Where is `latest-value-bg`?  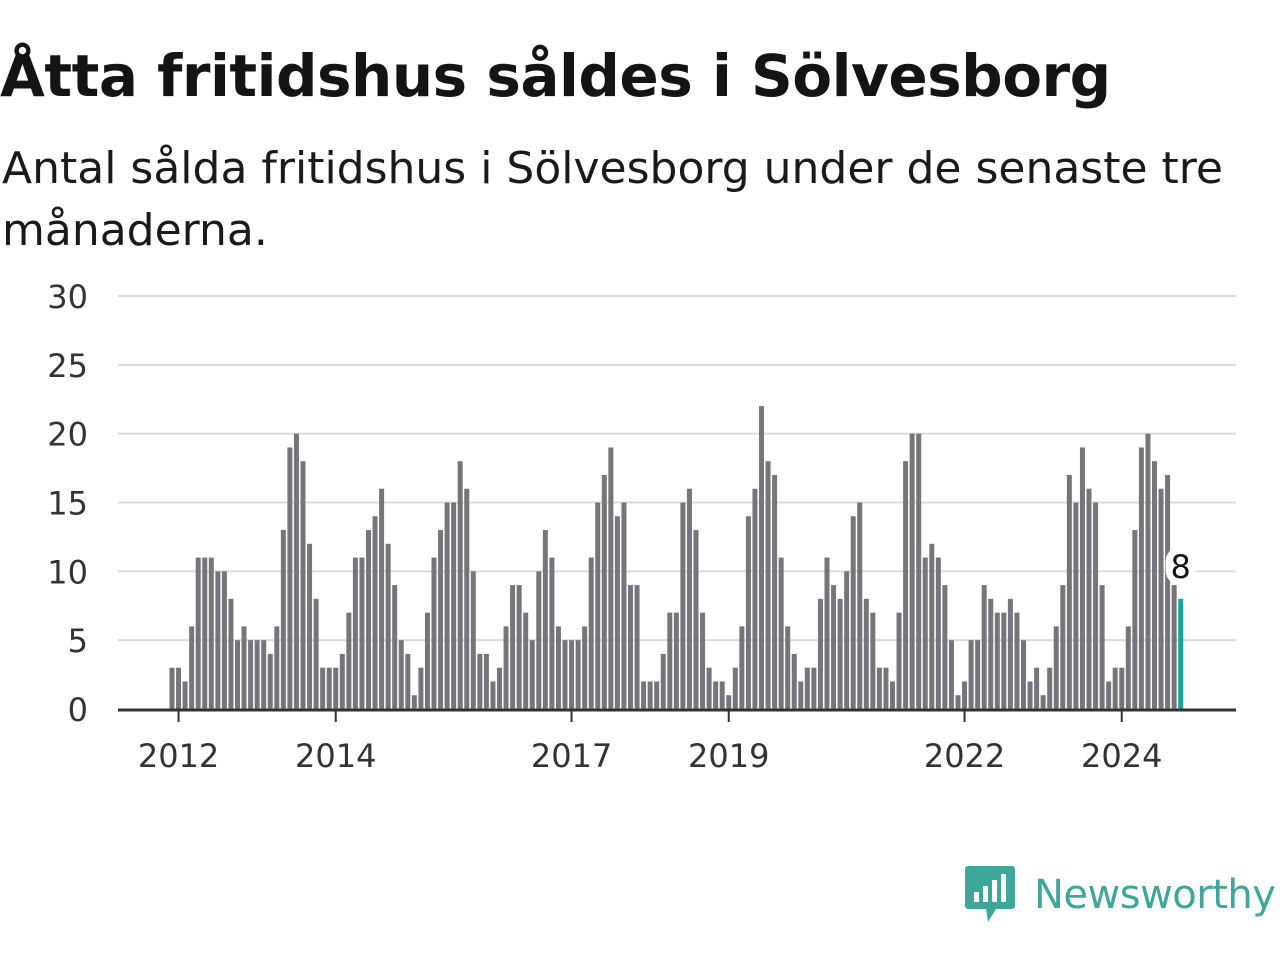 latest-value-bg is located at coordinates (1180, 565).